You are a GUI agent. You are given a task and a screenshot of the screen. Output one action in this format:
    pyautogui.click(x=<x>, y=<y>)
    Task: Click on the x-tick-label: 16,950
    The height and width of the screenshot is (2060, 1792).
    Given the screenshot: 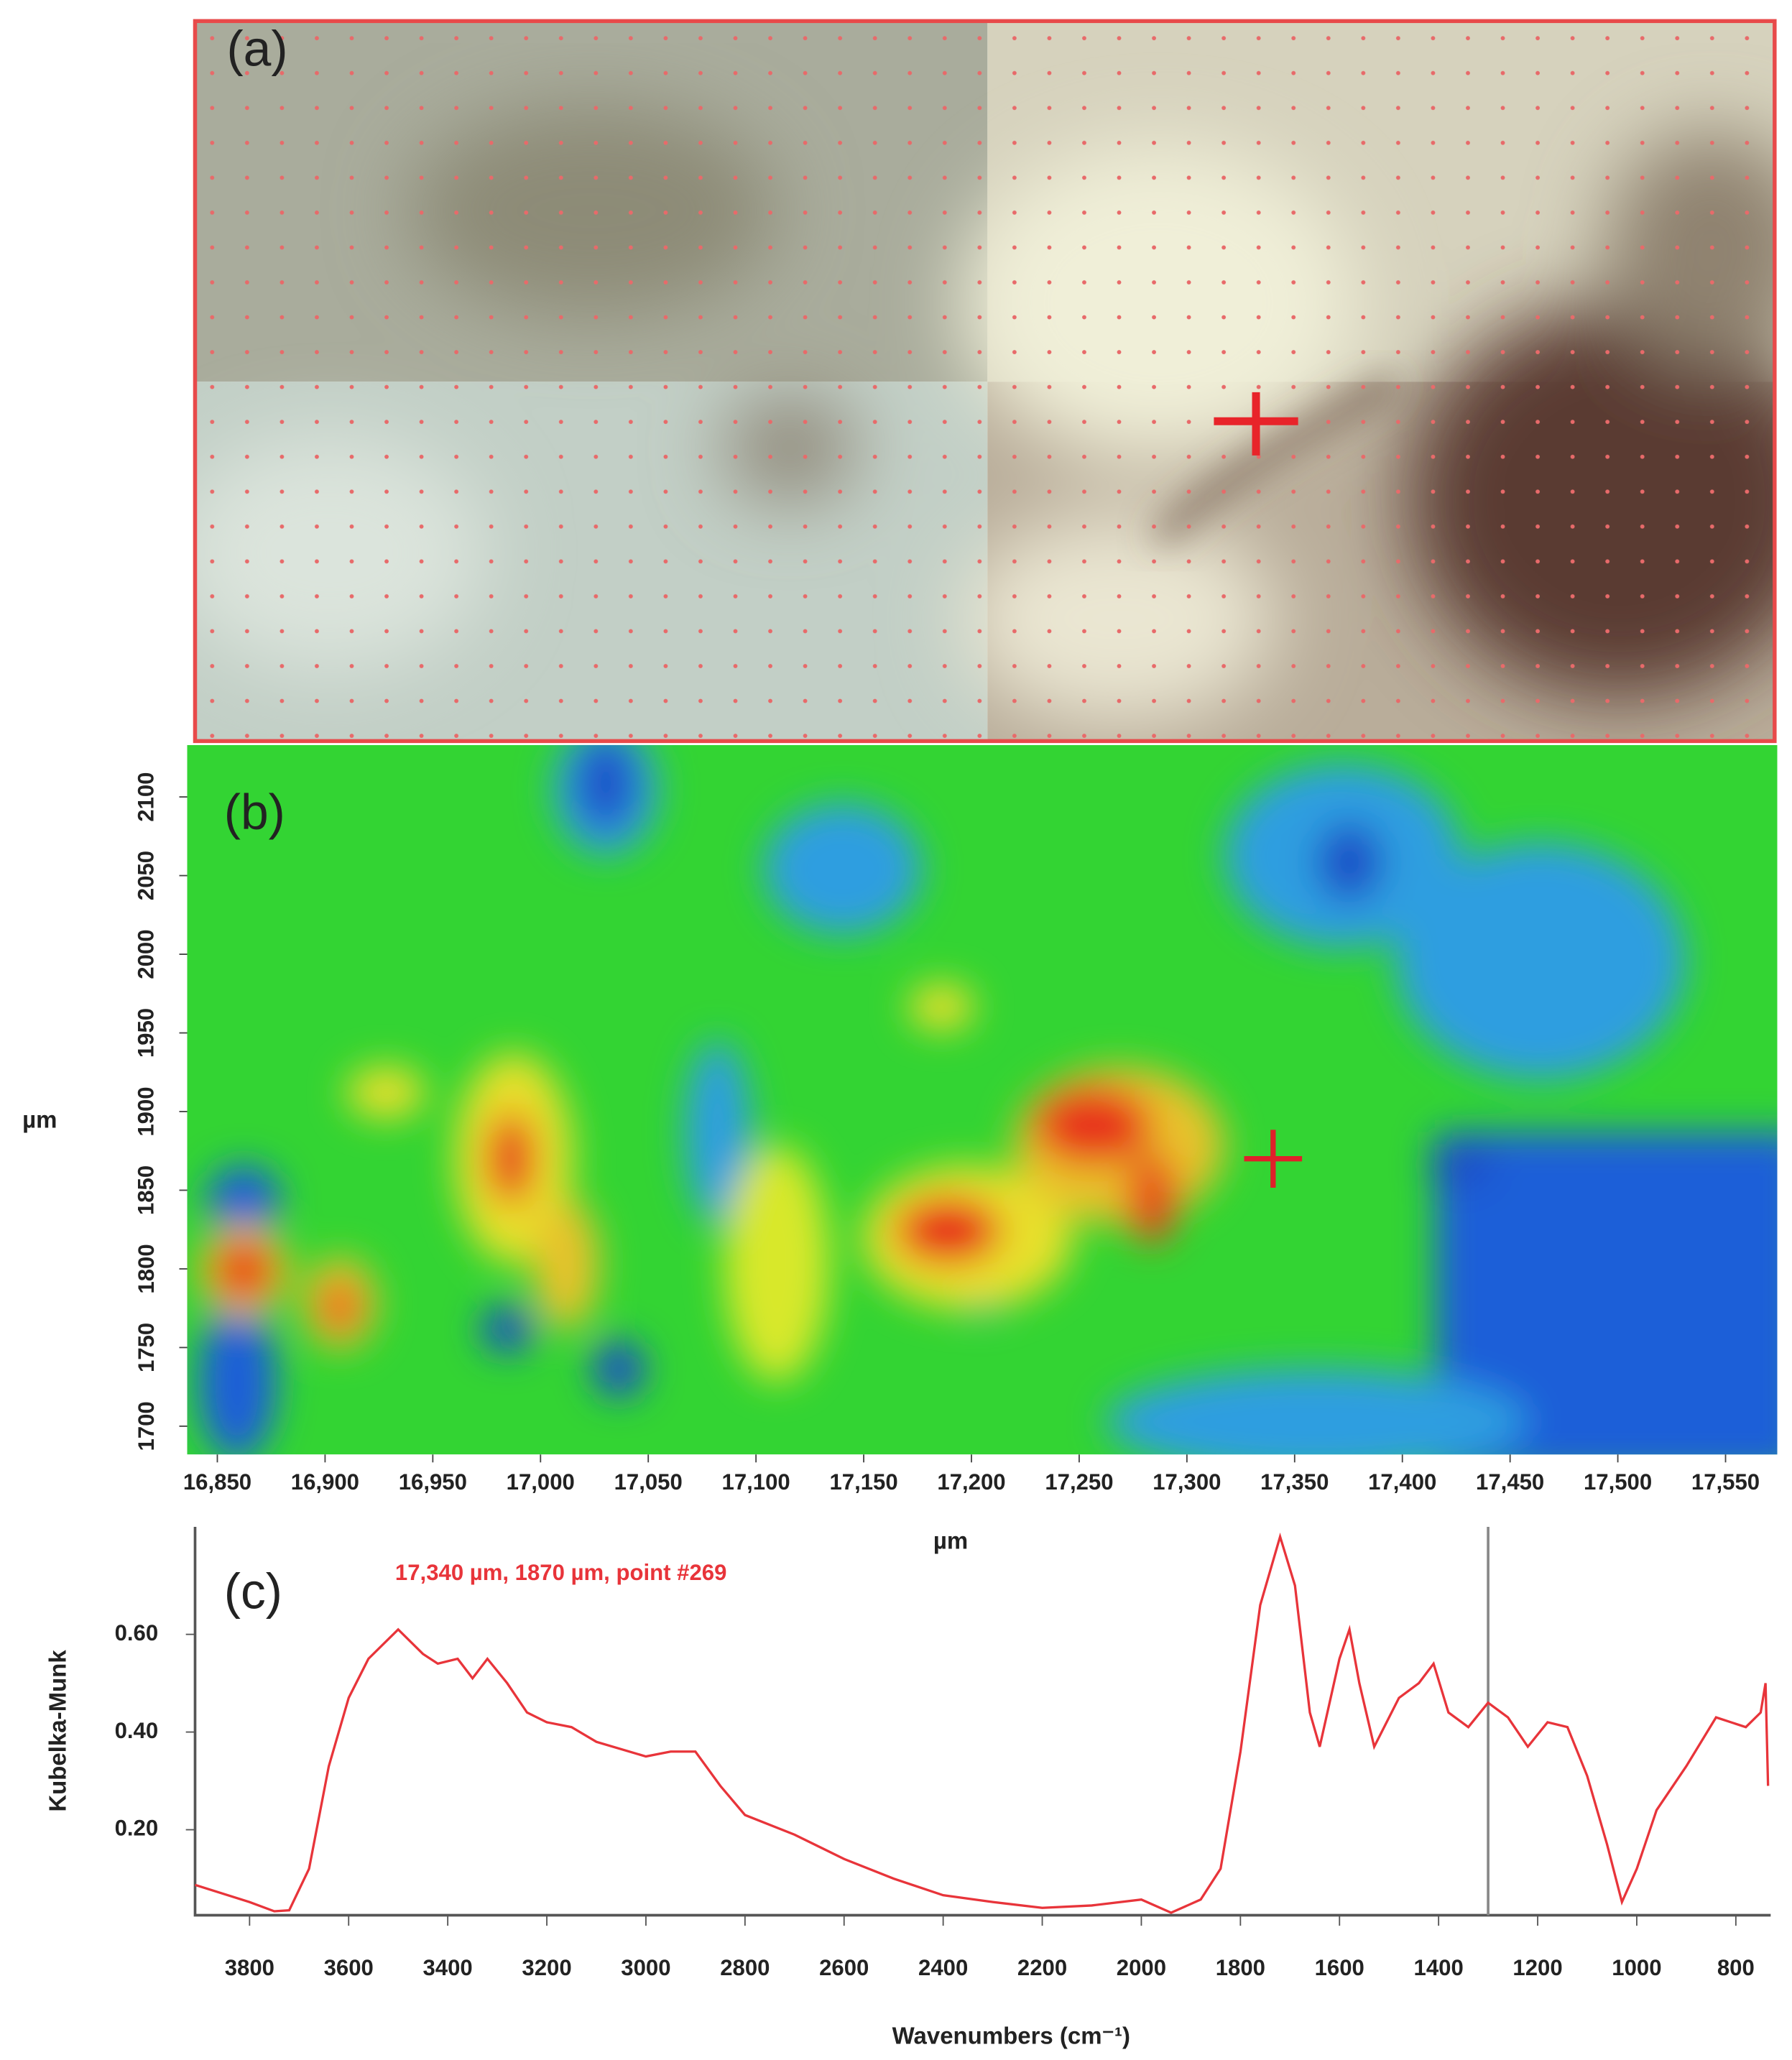 What is the action you would take?
    pyautogui.click(x=433, y=1482)
    